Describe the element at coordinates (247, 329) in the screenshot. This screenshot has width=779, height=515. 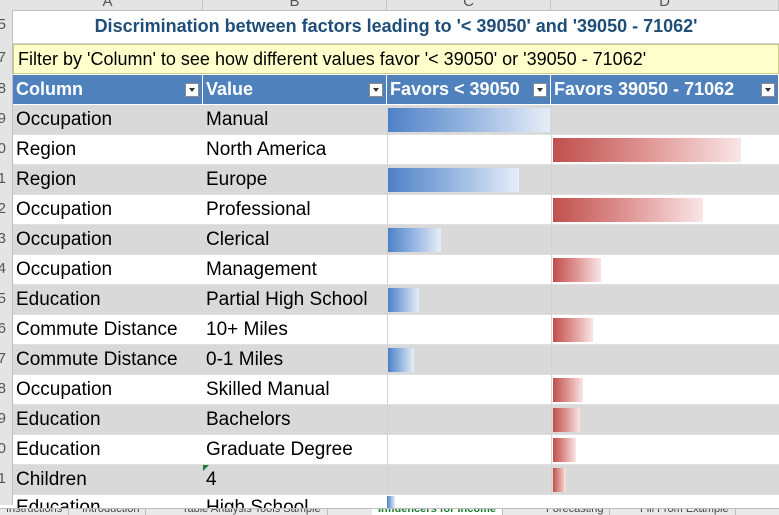
I see `cell-value: 10+ Miles` at that location.